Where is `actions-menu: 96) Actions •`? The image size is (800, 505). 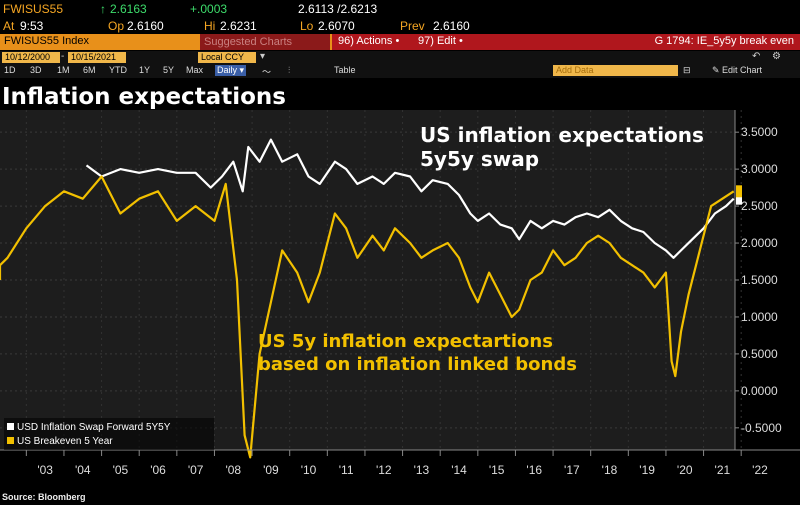
actions-menu: 96) Actions • is located at coordinates (369, 41).